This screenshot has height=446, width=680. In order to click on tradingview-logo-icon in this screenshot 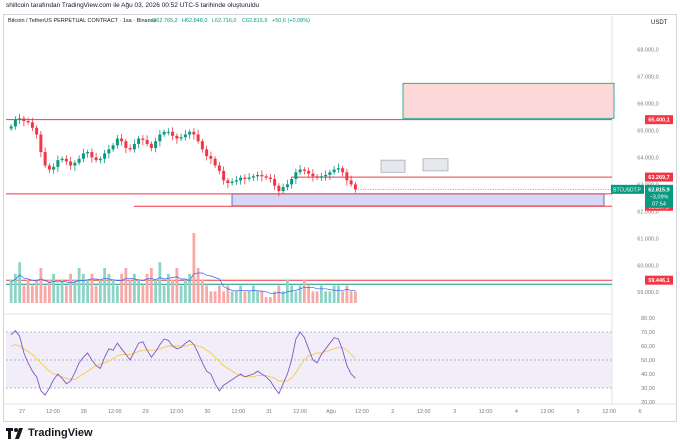, I will do `click(15, 433)`.